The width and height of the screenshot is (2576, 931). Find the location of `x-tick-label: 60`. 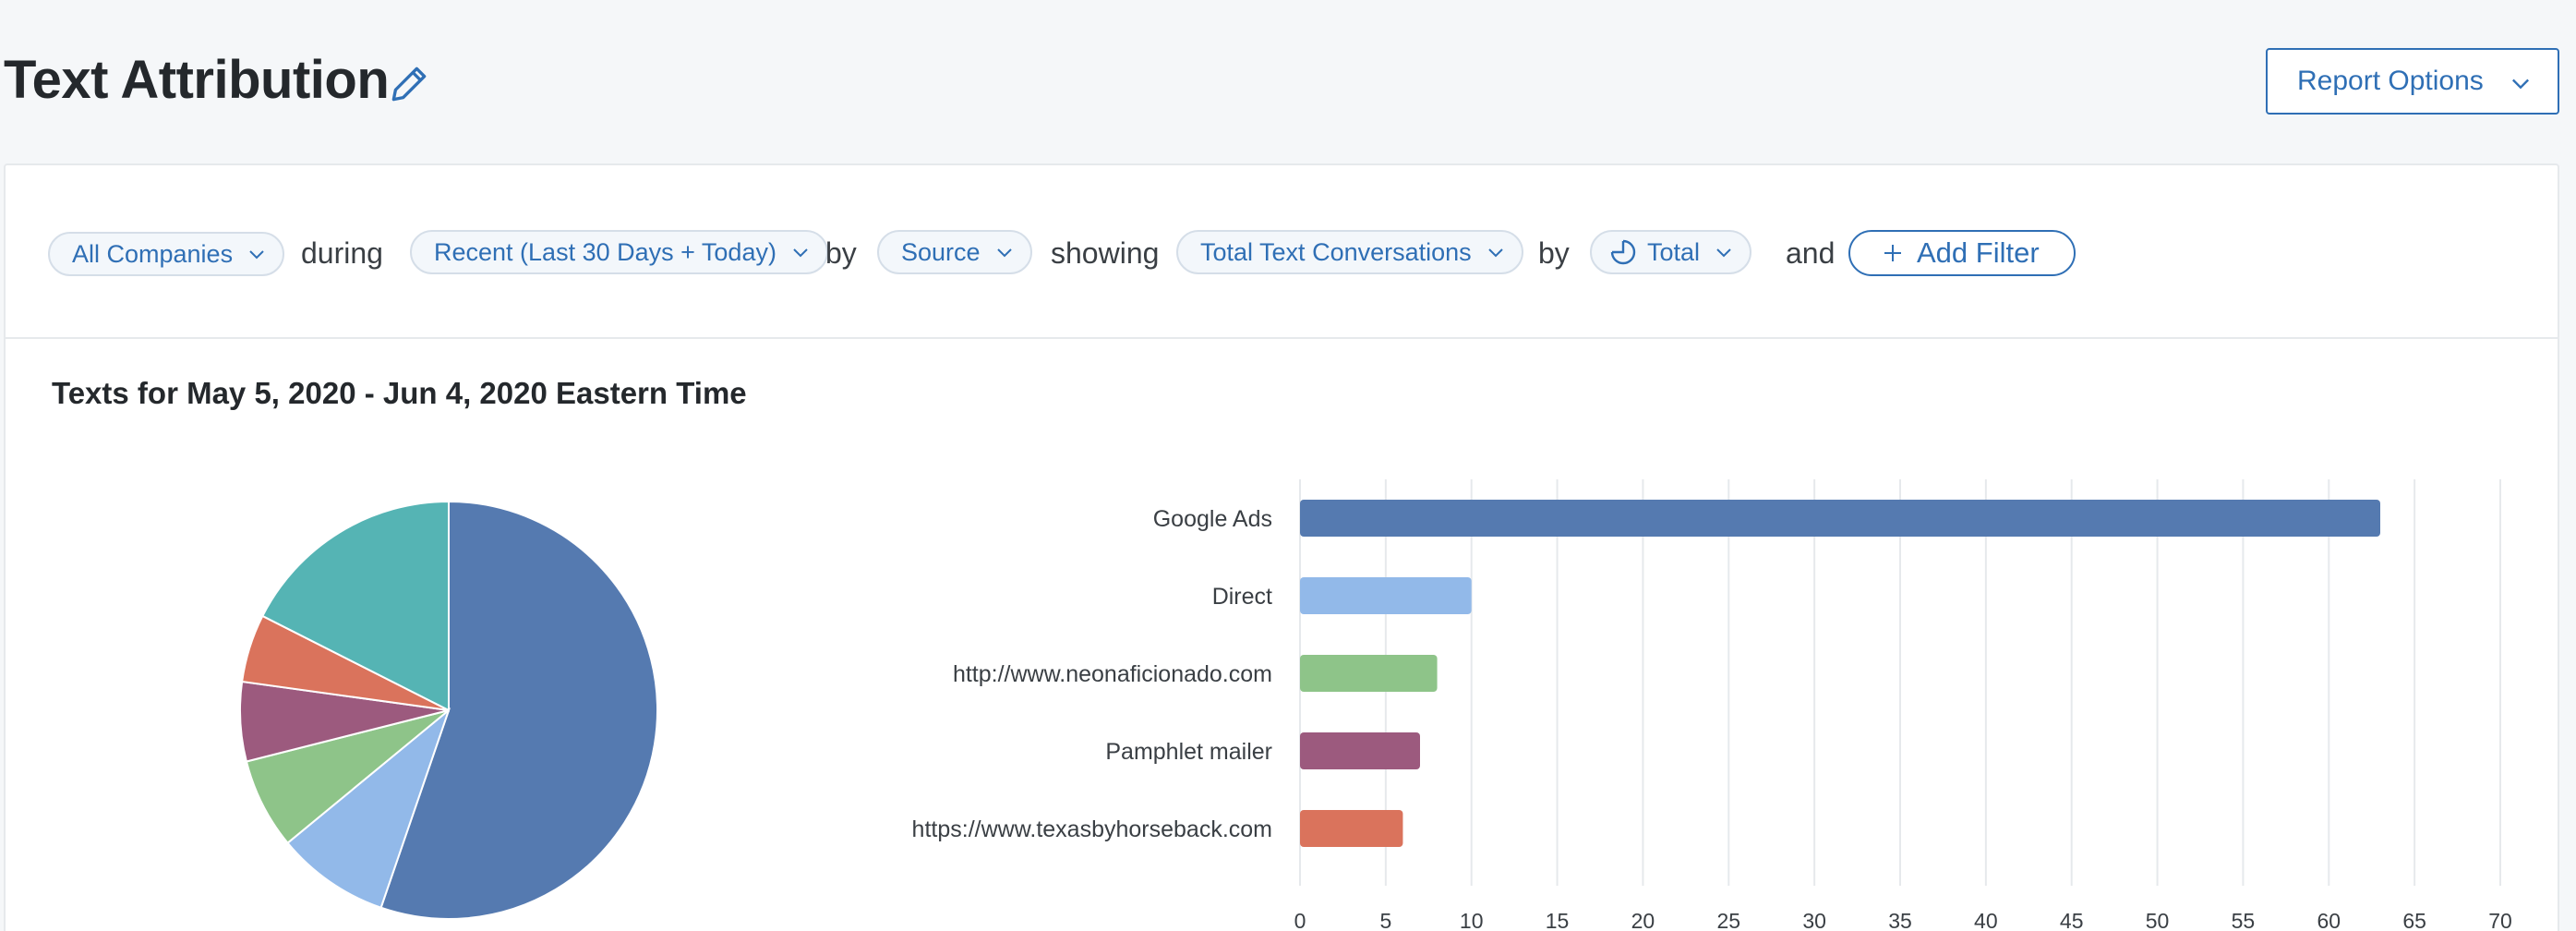

x-tick-label: 60 is located at coordinates (2329, 920).